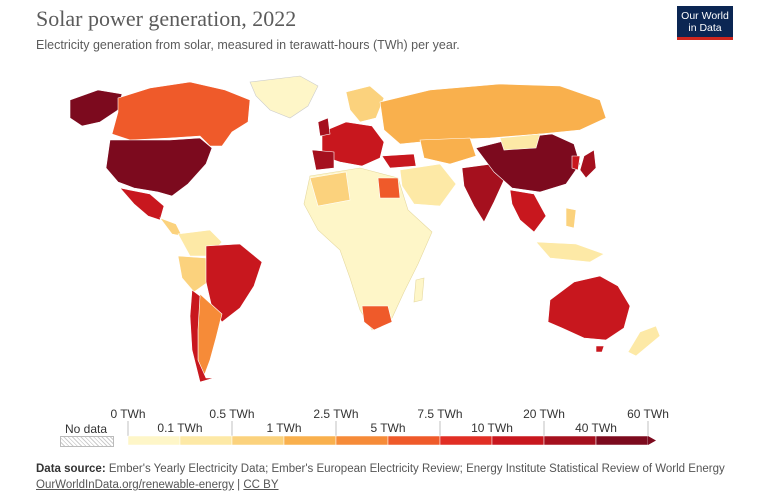 The height and width of the screenshot is (499, 770). What do you see at coordinates (520, 142) in the screenshot?
I see `map-region-mongolia` at bounding box center [520, 142].